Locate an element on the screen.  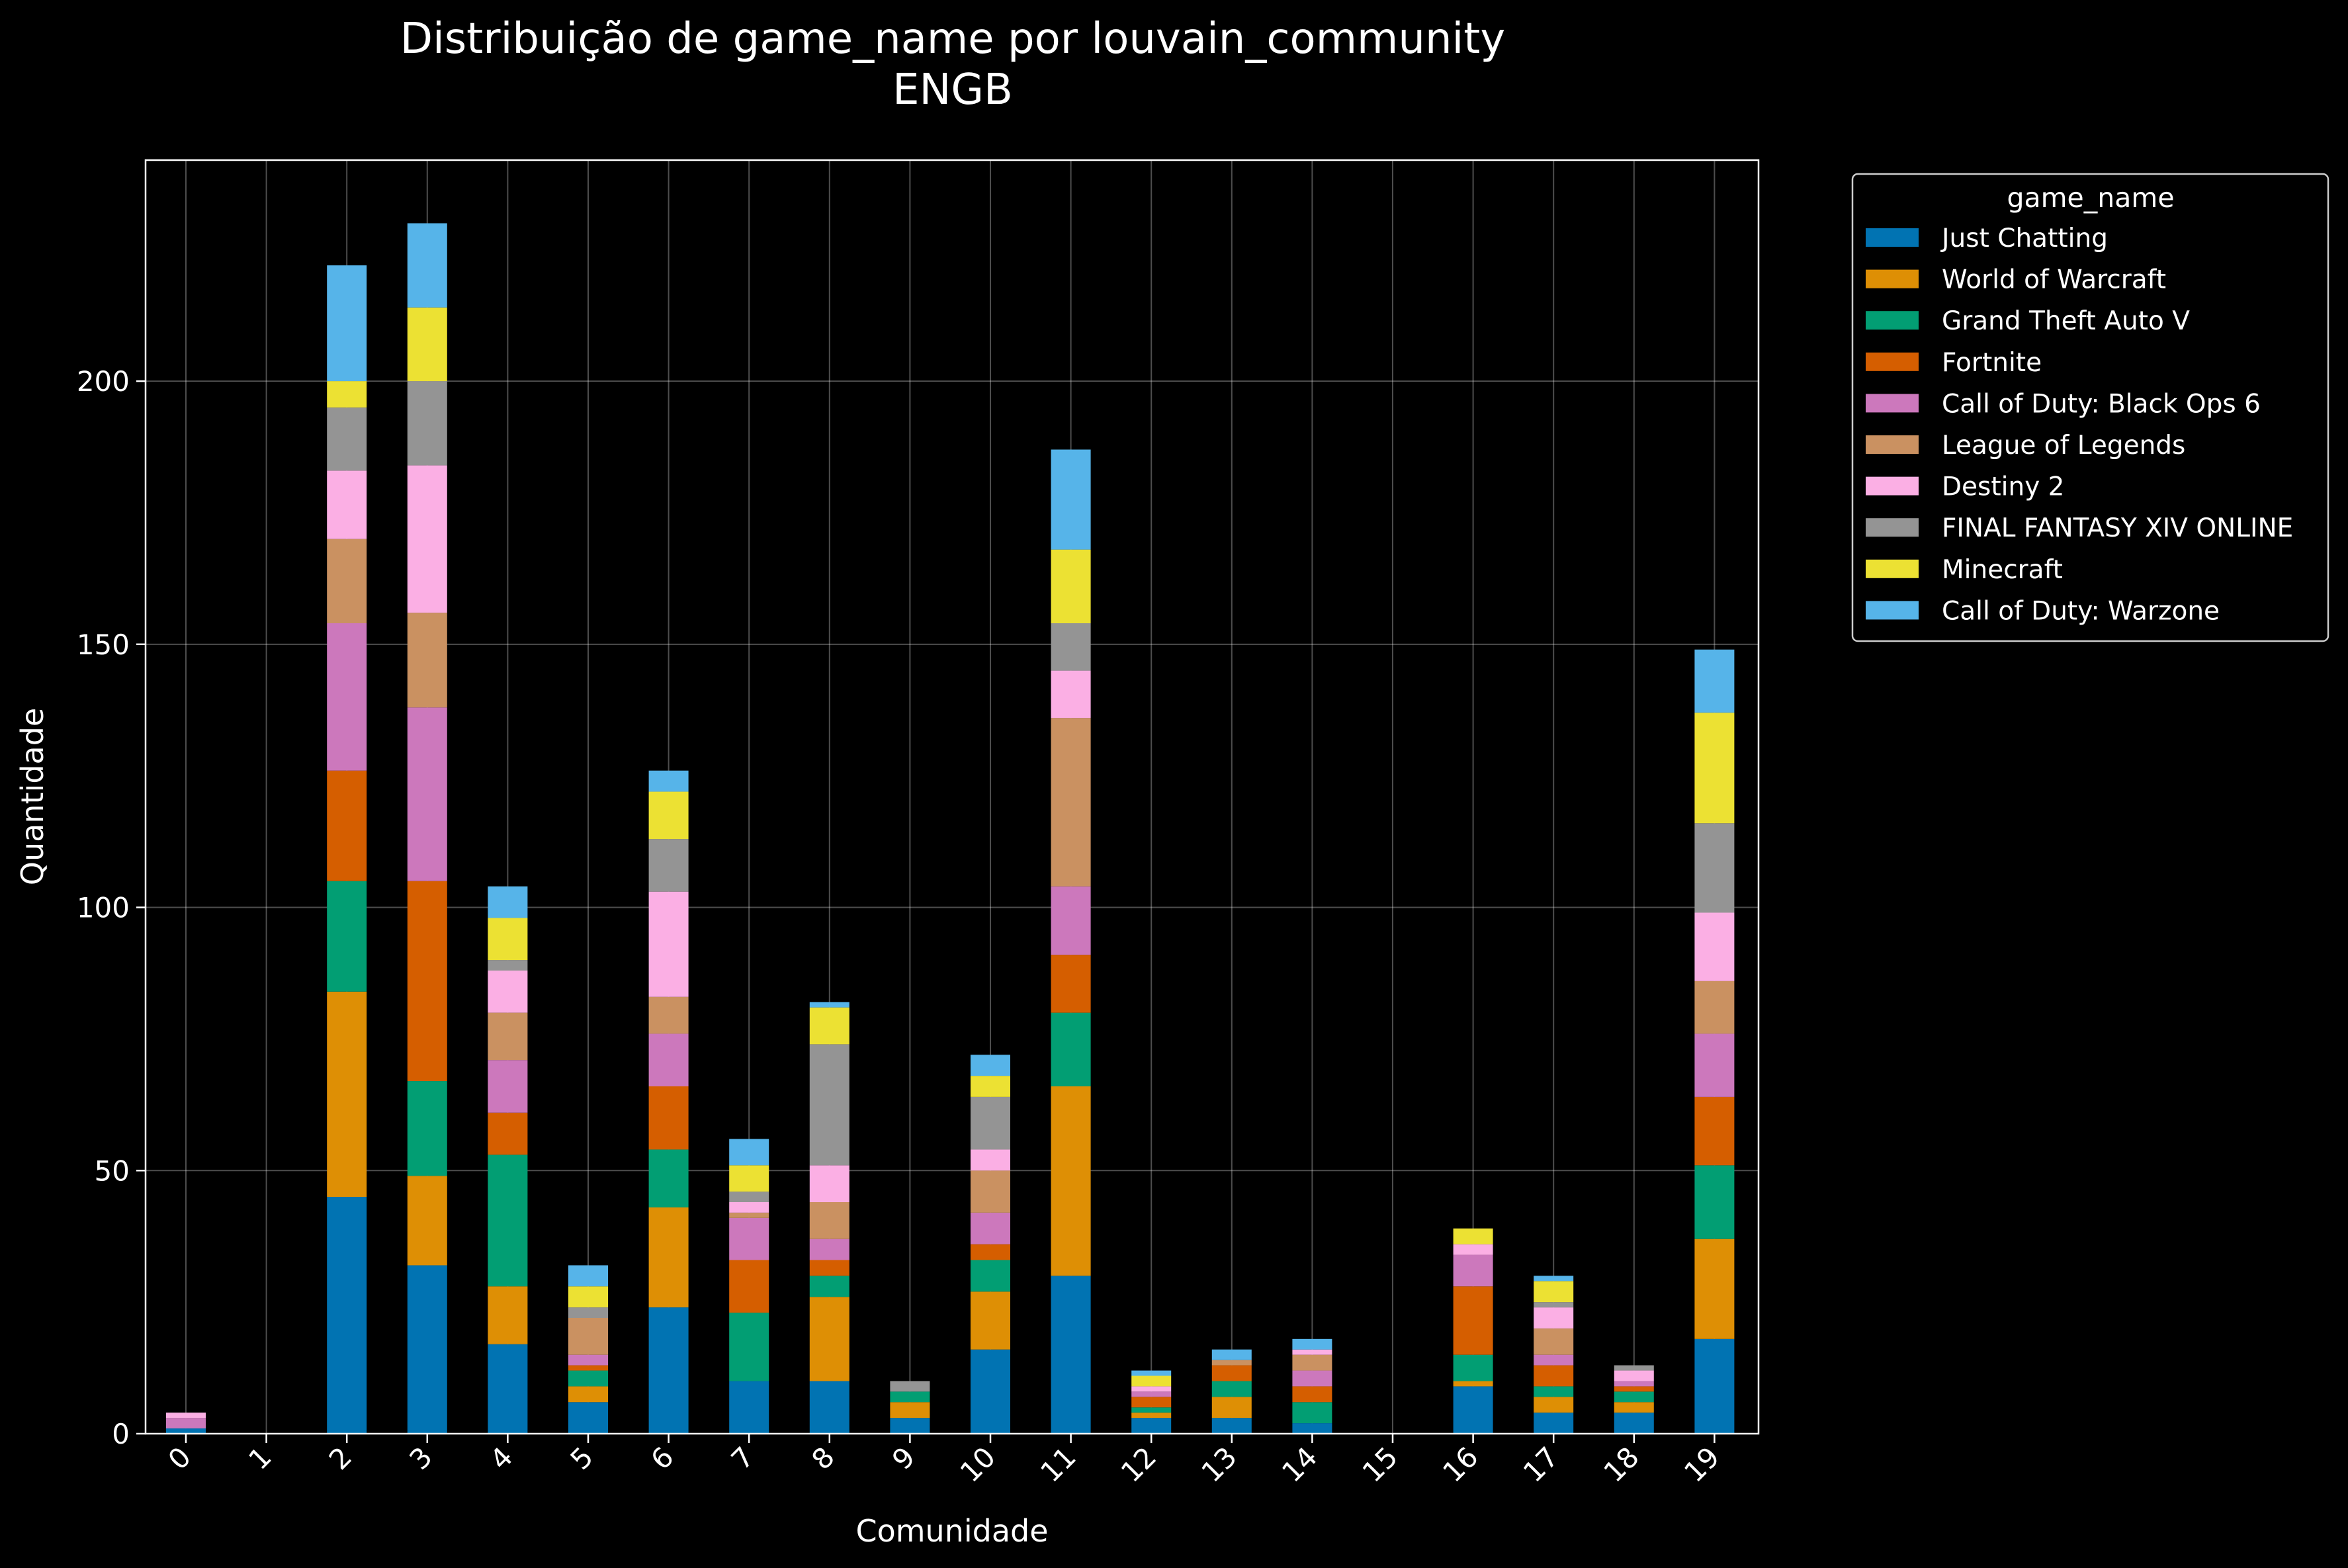
legend-label: Call of Duty: Black Ops 6 is located at coordinates (2102, 404).